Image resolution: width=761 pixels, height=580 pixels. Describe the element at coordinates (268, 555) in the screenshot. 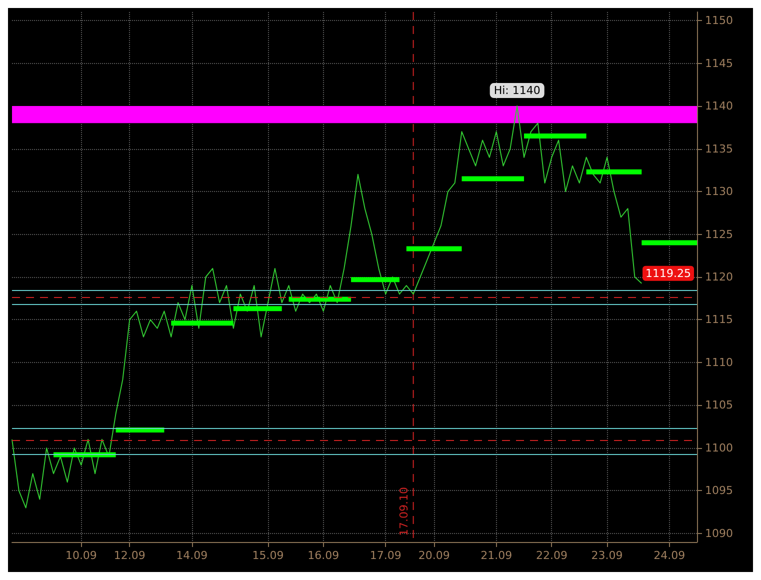

I see `x-tick-label: 15.09` at that location.